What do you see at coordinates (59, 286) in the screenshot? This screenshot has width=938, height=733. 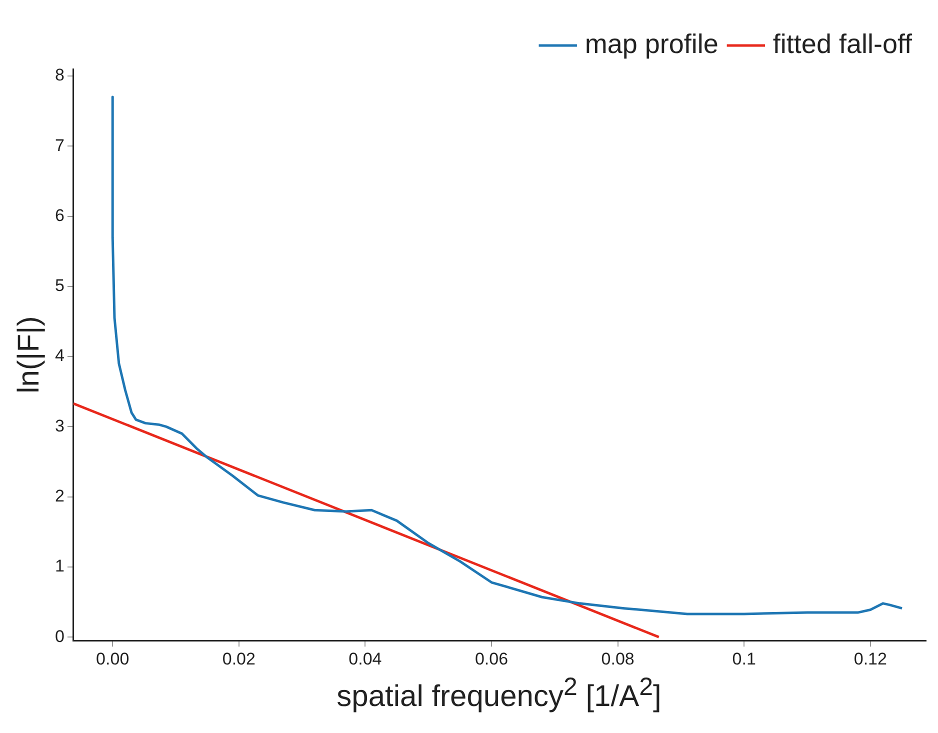 I see `y-tick-label: 5` at bounding box center [59, 286].